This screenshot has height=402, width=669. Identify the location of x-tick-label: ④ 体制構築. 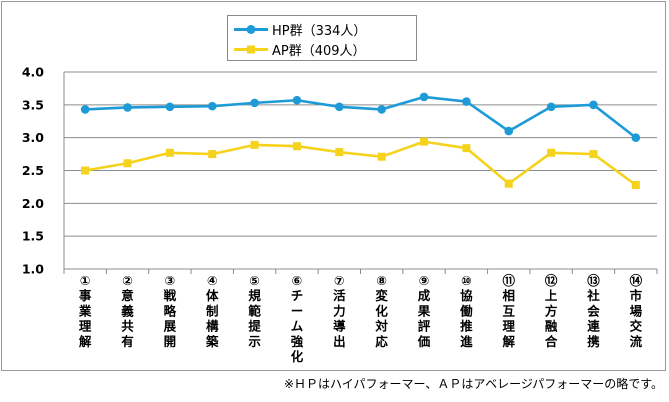
(212, 311).